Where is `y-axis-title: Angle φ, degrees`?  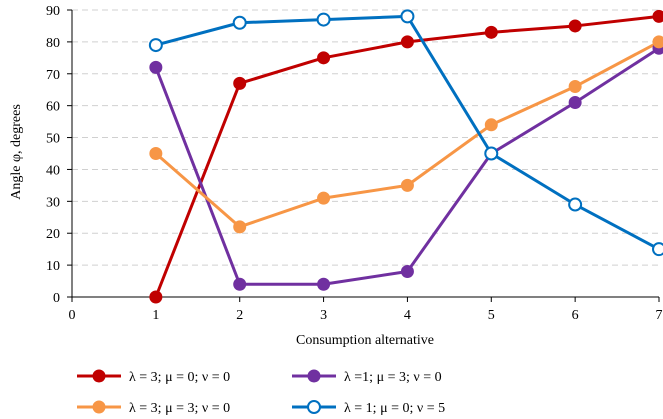 y-axis-title: Angle φ, degrees is located at coordinates (16, 152).